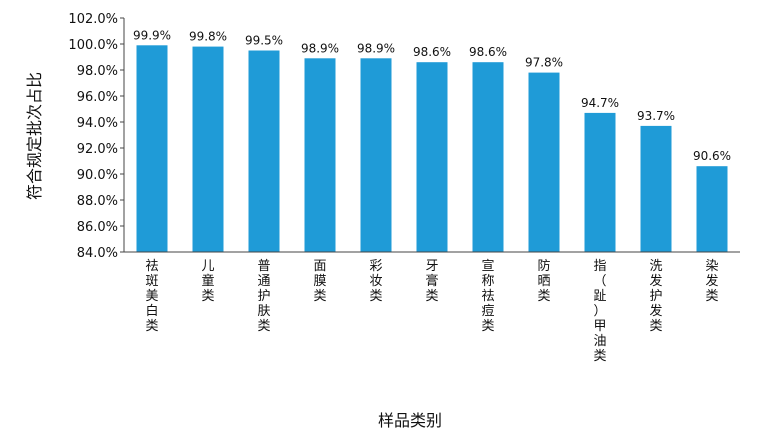 Image resolution: width=778 pixels, height=448 pixels. What do you see at coordinates (410, 420) in the screenshot?
I see `x-axis-title: 样品类别` at bounding box center [410, 420].